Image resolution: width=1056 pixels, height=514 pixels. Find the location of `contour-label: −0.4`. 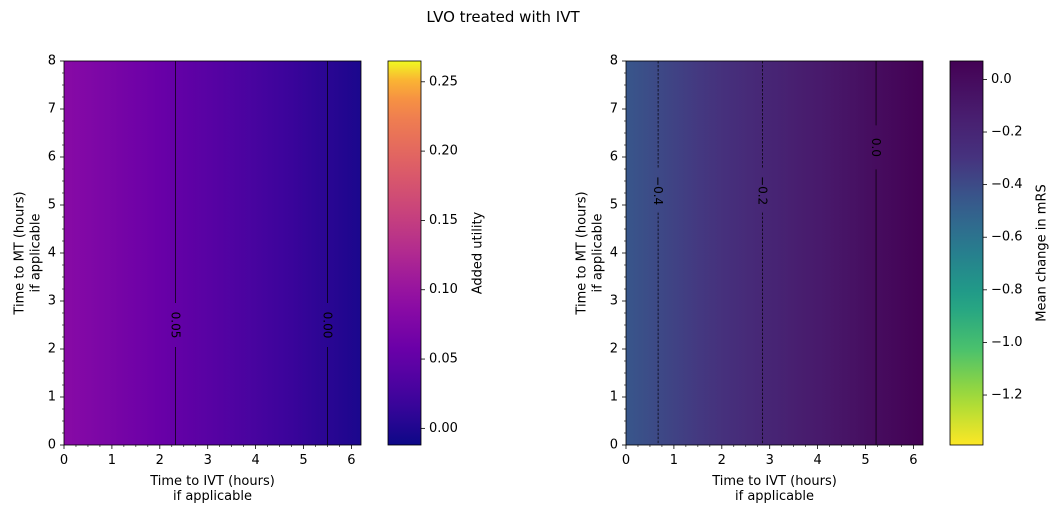

contour-label: −0.4 is located at coordinates (658, 190).